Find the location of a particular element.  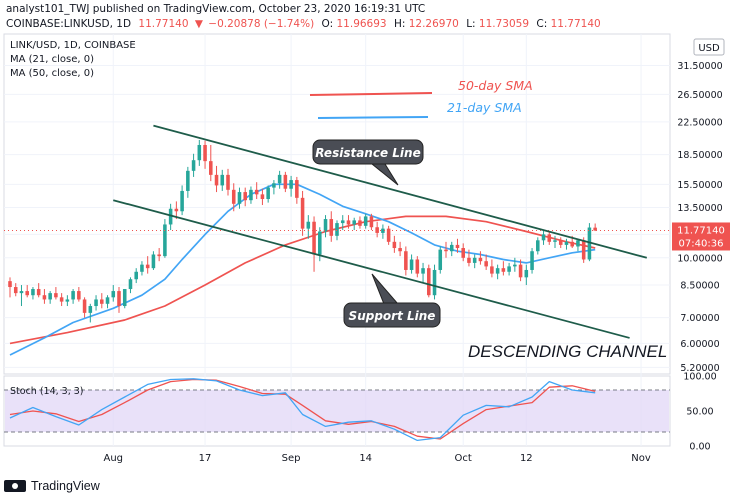

channel-label: DESCENDING CHANNEL is located at coordinates (567, 351).